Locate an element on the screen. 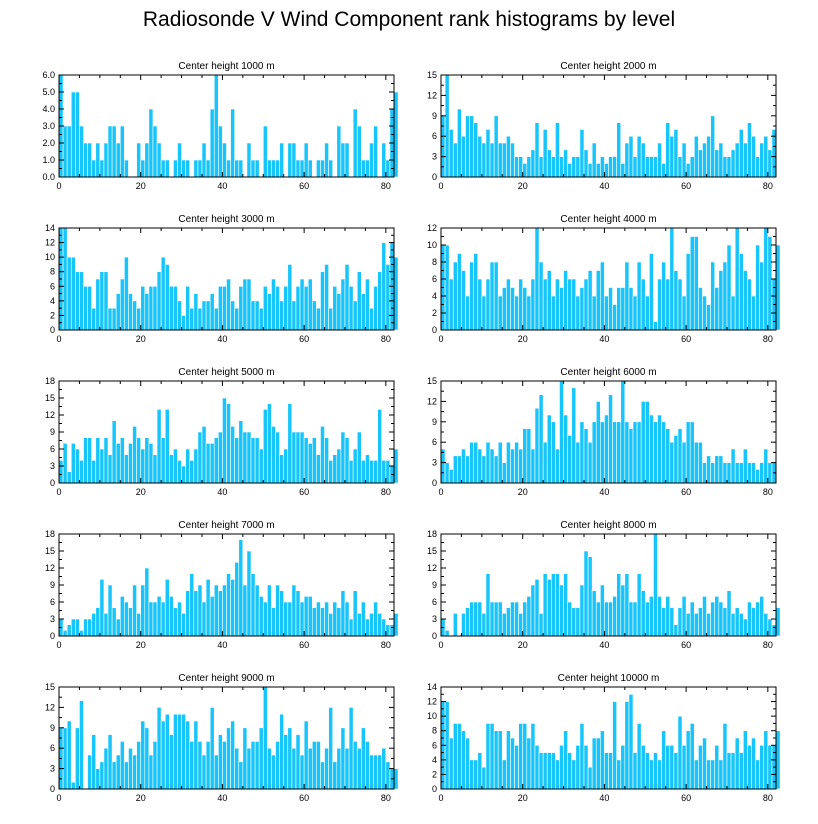  panel-title: Center height 5000 m is located at coordinates (226, 372).